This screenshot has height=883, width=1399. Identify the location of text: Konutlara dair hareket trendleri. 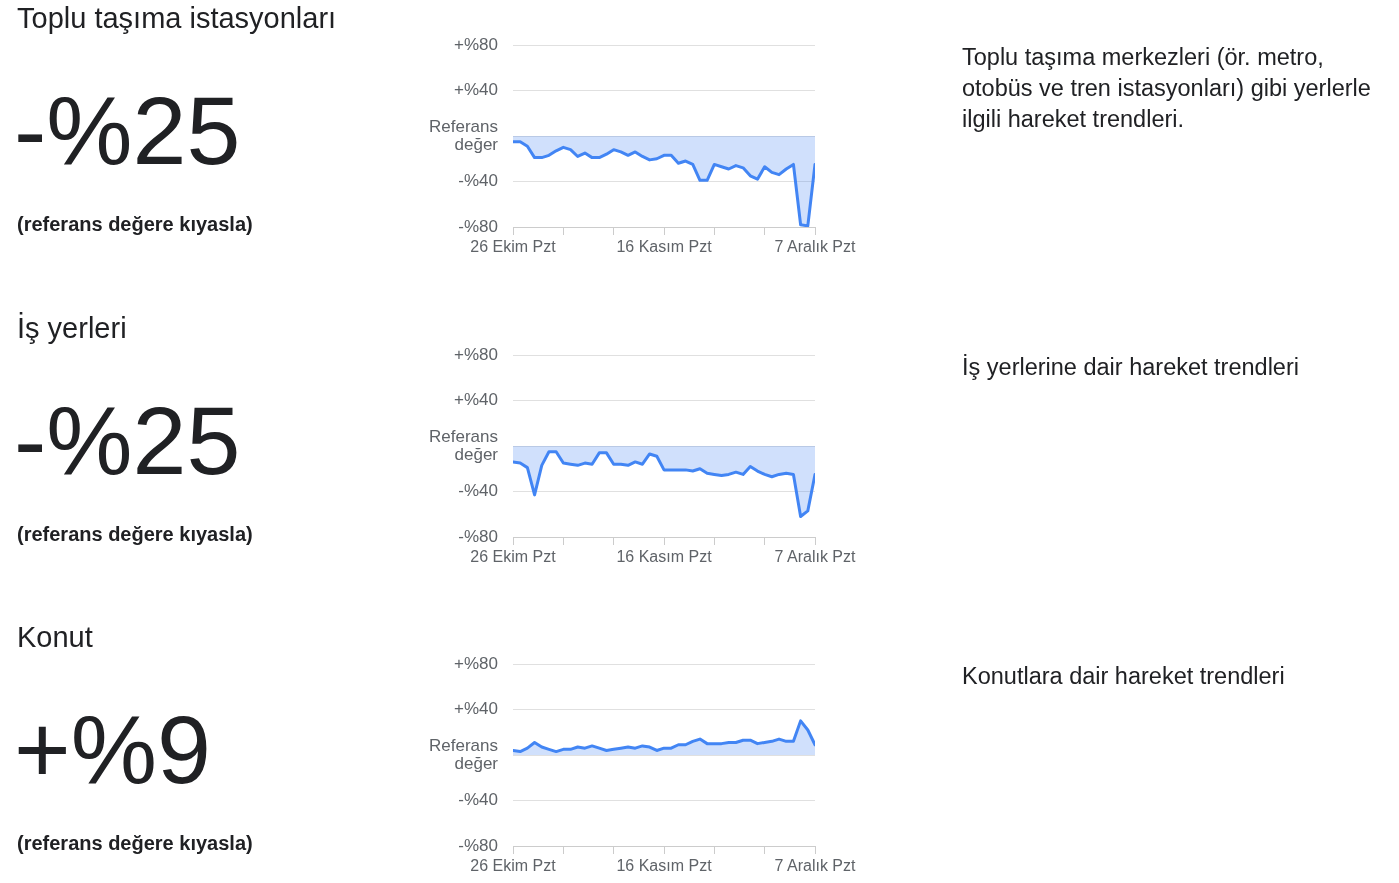
(1124, 676).